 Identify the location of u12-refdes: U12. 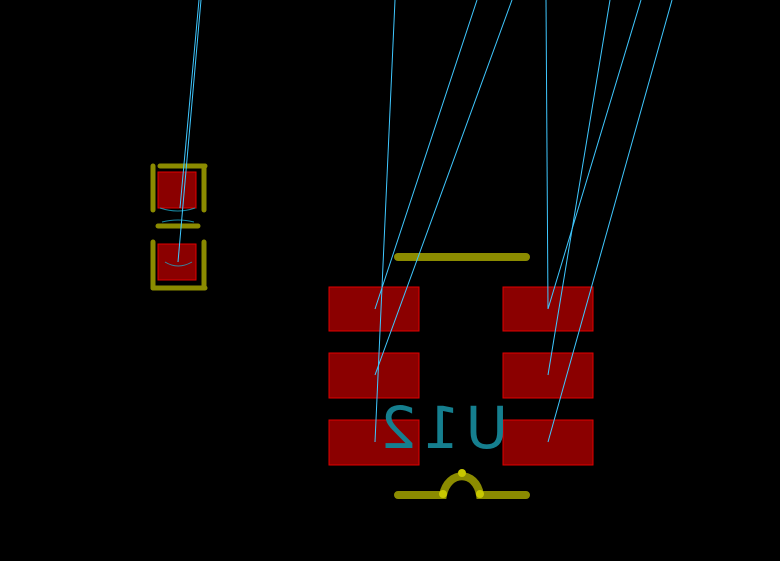
(441, 428).